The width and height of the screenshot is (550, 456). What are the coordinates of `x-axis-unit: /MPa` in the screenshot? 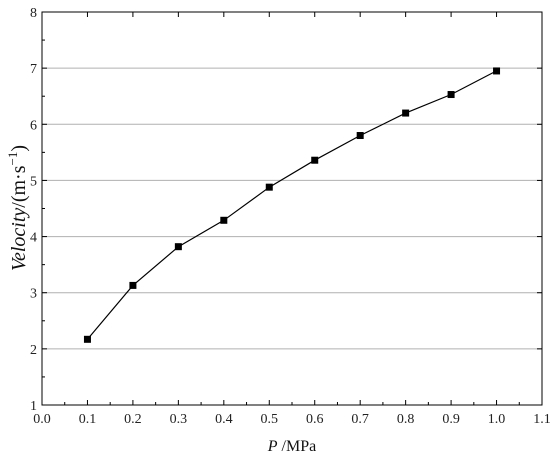 It's located at (297, 446).